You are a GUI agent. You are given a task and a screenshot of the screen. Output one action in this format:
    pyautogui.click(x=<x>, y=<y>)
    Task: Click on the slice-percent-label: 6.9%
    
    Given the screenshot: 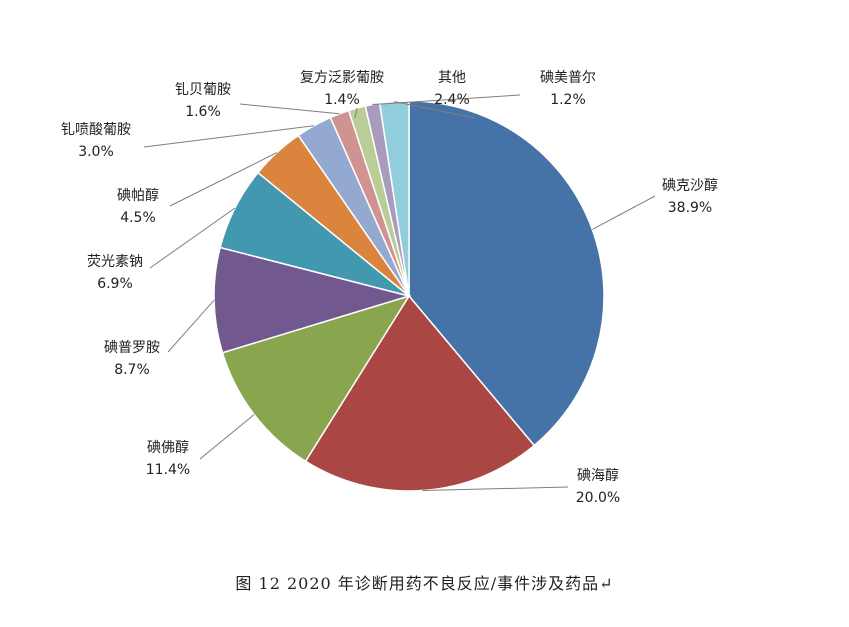 What is the action you would take?
    pyautogui.click(x=115, y=284)
    